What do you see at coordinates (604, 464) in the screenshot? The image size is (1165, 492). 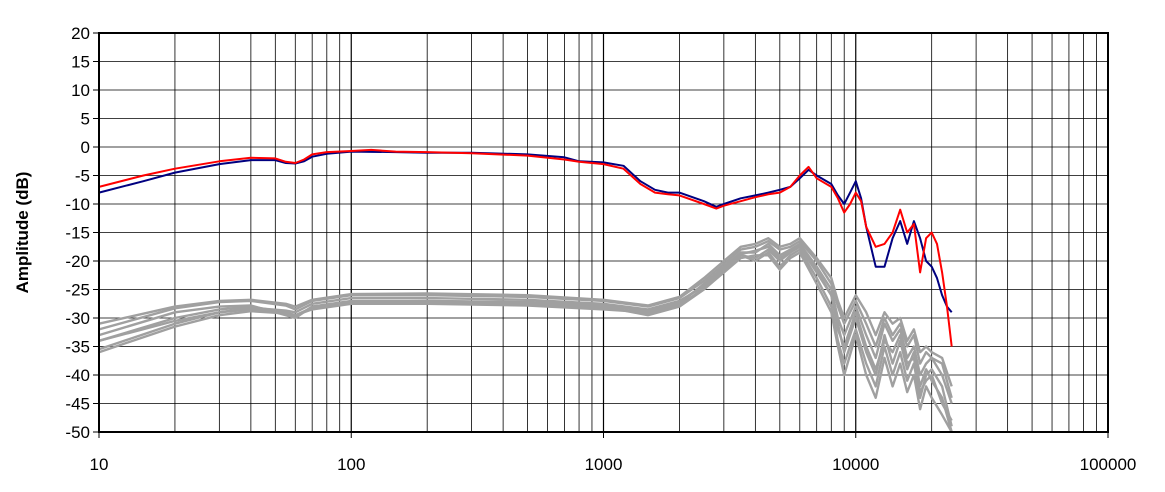 I see `x-tick-label: 1000` at bounding box center [604, 464].